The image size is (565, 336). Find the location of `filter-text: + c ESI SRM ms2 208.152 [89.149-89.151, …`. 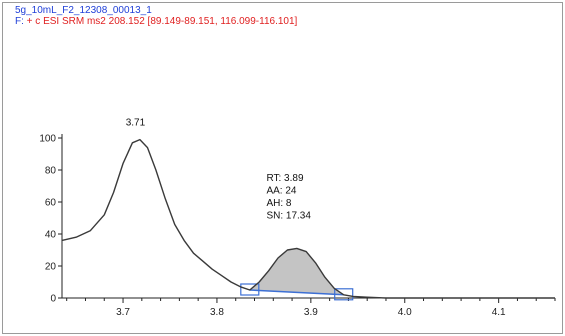

filter-text: + c ESI SRM ms2 208.152 [89.149-89.151, … is located at coordinates (162, 21).